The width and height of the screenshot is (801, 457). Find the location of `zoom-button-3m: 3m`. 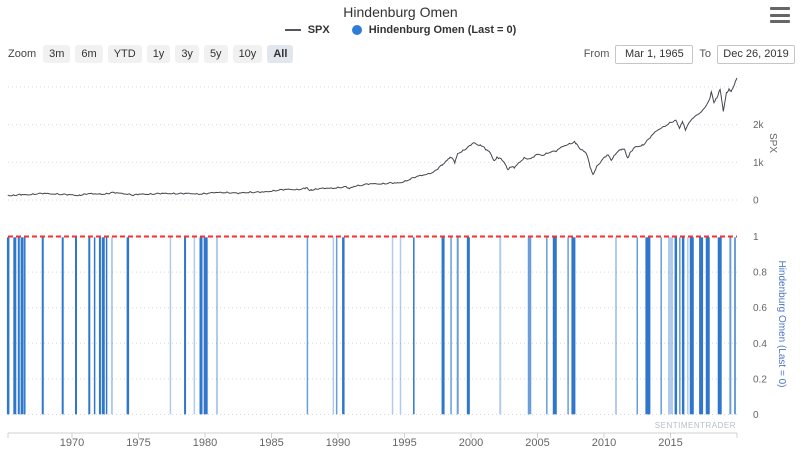

zoom-button-3m: 3m is located at coordinates (57, 54).